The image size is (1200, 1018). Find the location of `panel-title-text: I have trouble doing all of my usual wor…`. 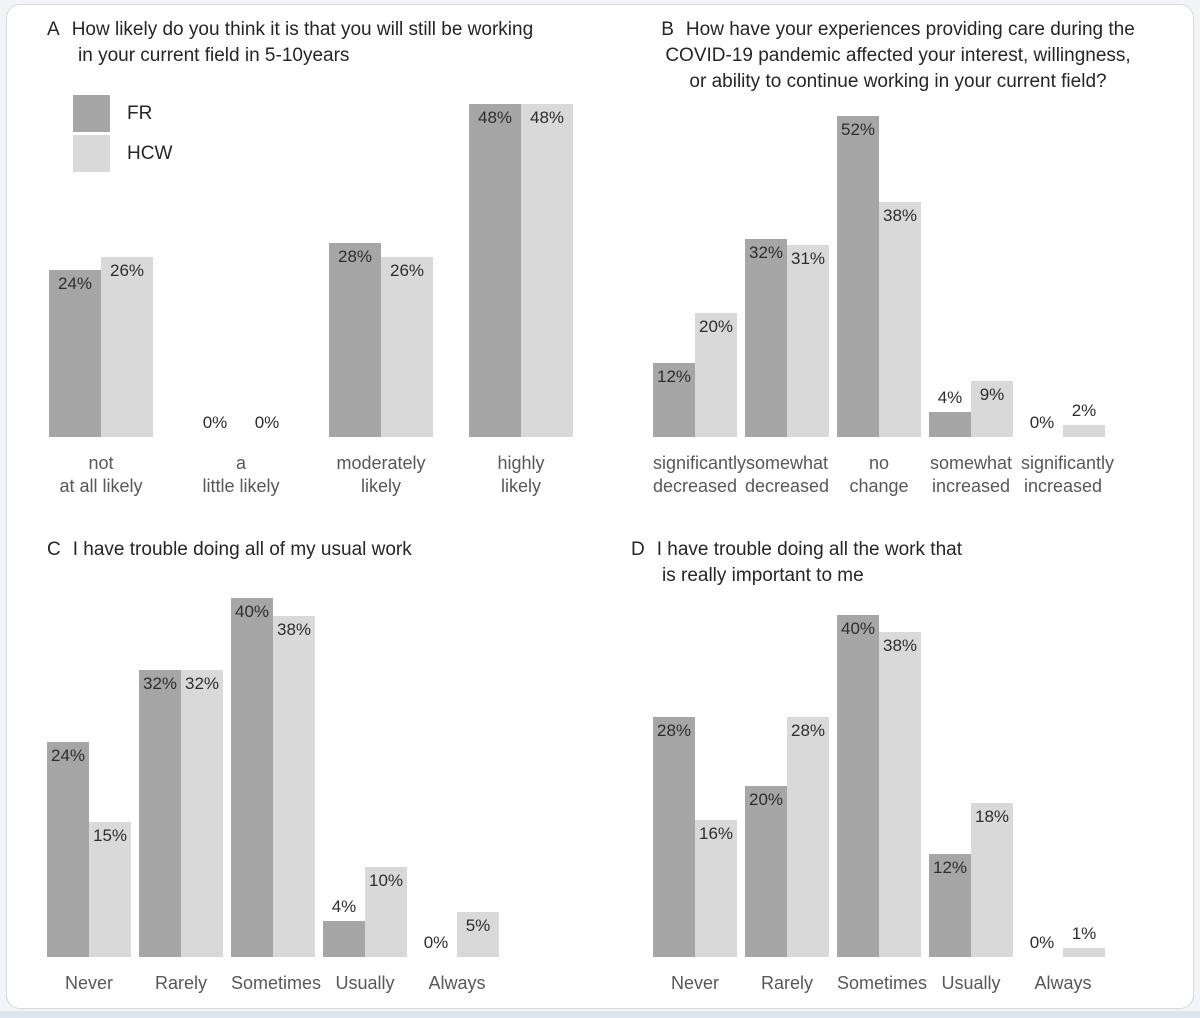

panel-title-text: I have trouble doing all of my usual wor… is located at coordinates (242, 549).